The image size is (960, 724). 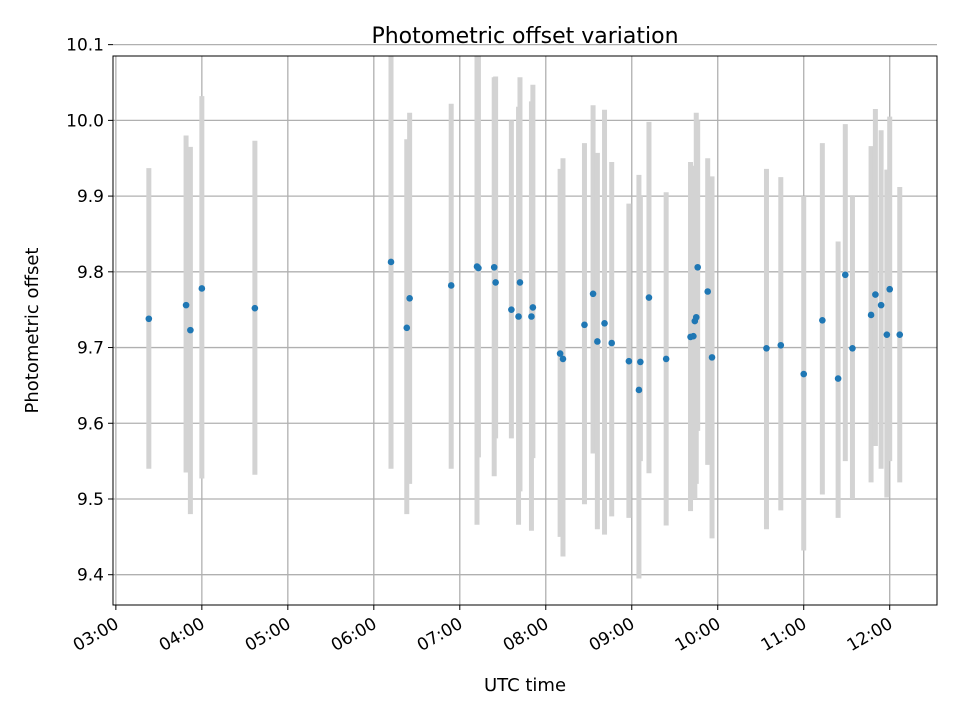 What do you see at coordinates (96, 635) in the screenshot?
I see `x-tick-label: 03:00` at bounding box center [96, 635].